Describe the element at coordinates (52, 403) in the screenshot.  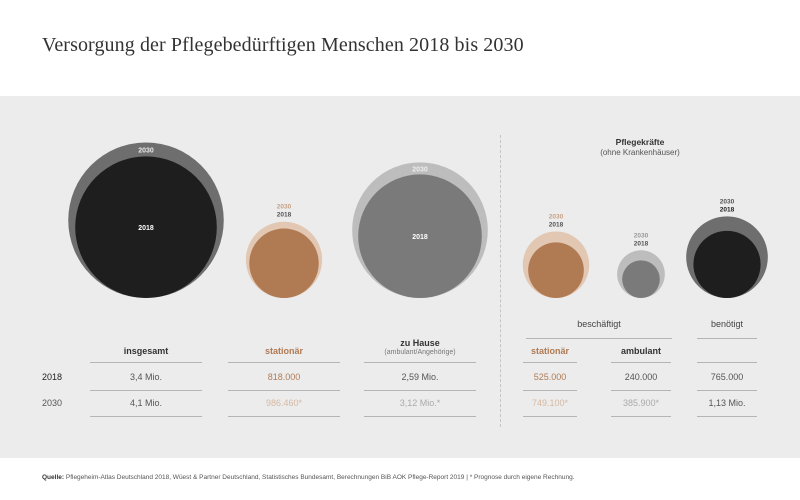
I see `row-year-2030: 2030` at that location.